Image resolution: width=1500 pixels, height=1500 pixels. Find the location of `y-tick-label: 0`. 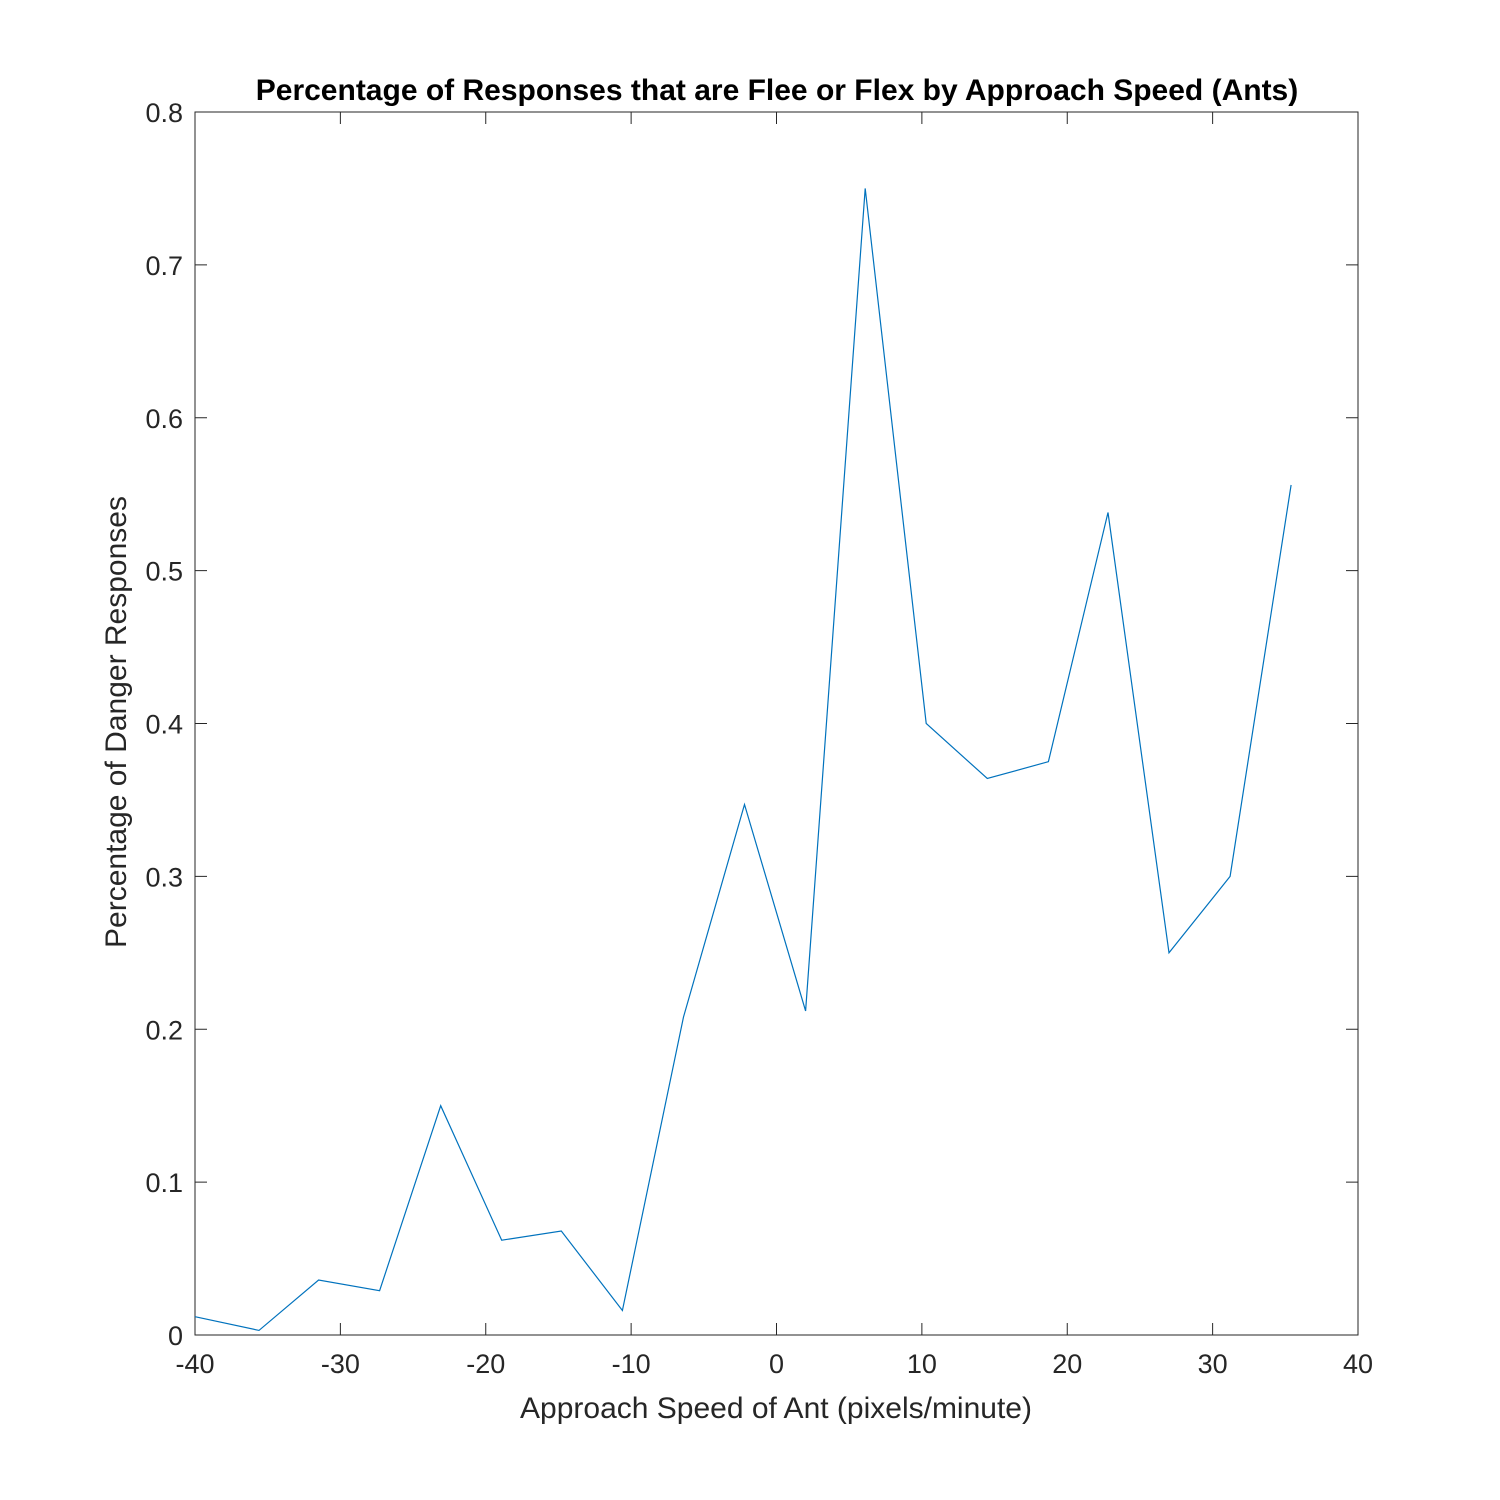

y-tick-label: 0 is located at coordinates (175, 1336).